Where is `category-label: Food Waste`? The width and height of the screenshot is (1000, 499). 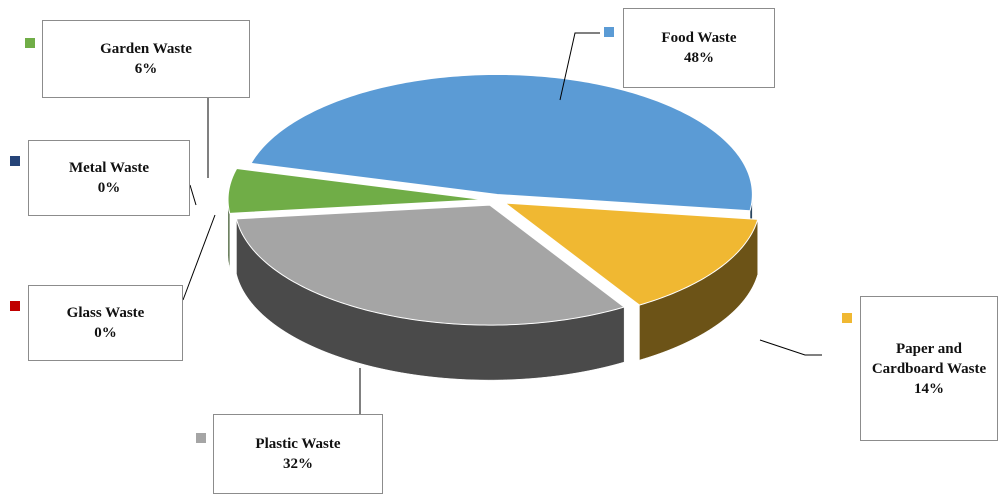 category-label: Food Waste is located at coordinates (699, 38).